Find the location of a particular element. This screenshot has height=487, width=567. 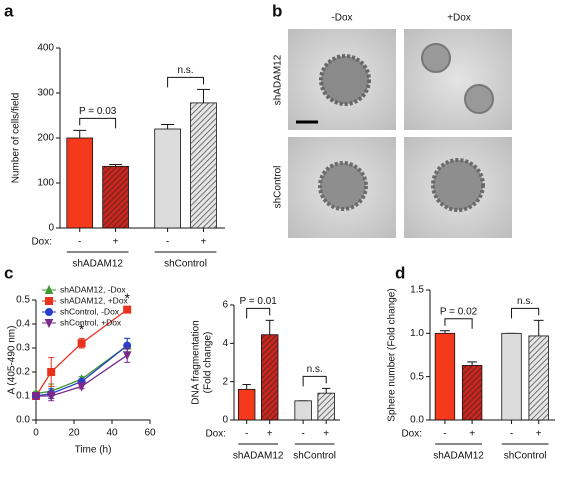

y-tick-label: 300 is located at coordinates (45, 93).